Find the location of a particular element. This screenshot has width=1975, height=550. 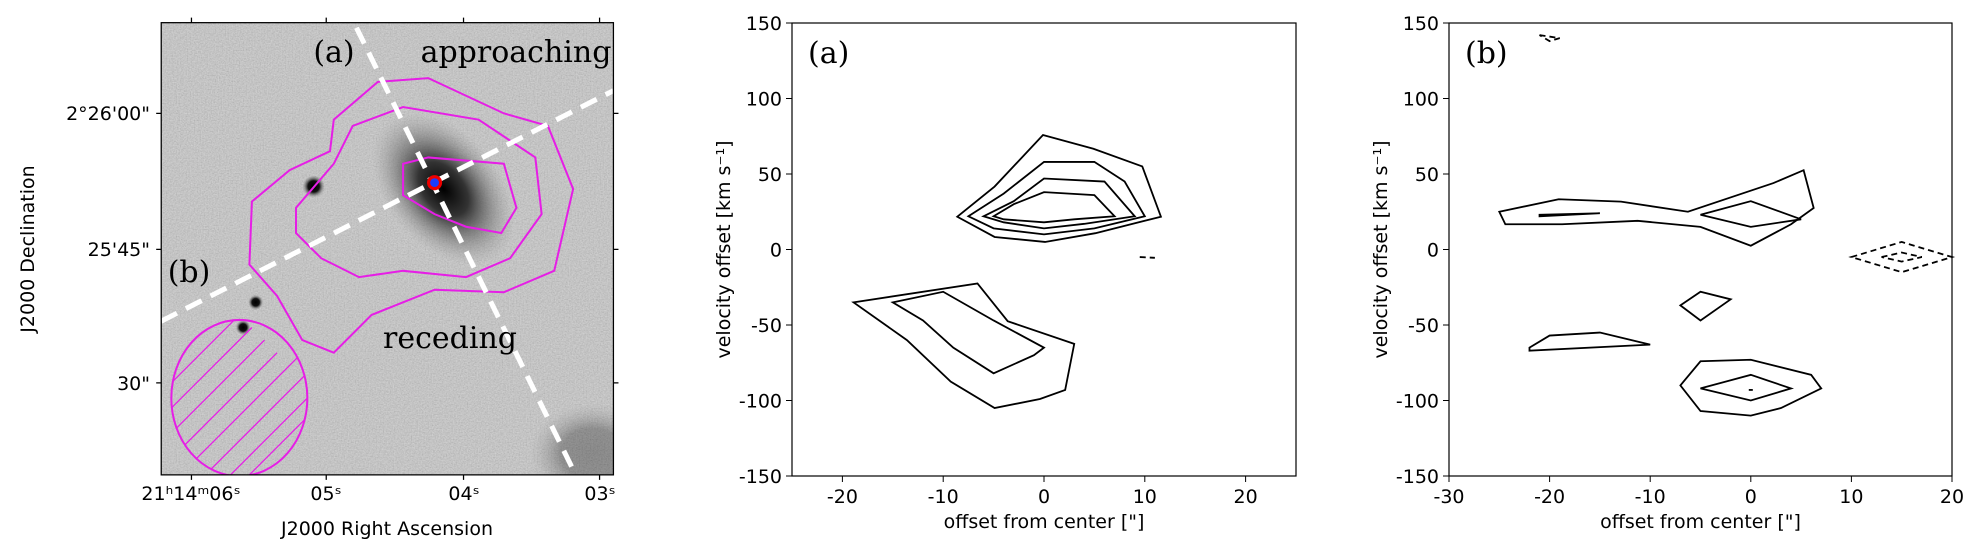

x-tick-label: -30 is located at coordinates (1448, 497).